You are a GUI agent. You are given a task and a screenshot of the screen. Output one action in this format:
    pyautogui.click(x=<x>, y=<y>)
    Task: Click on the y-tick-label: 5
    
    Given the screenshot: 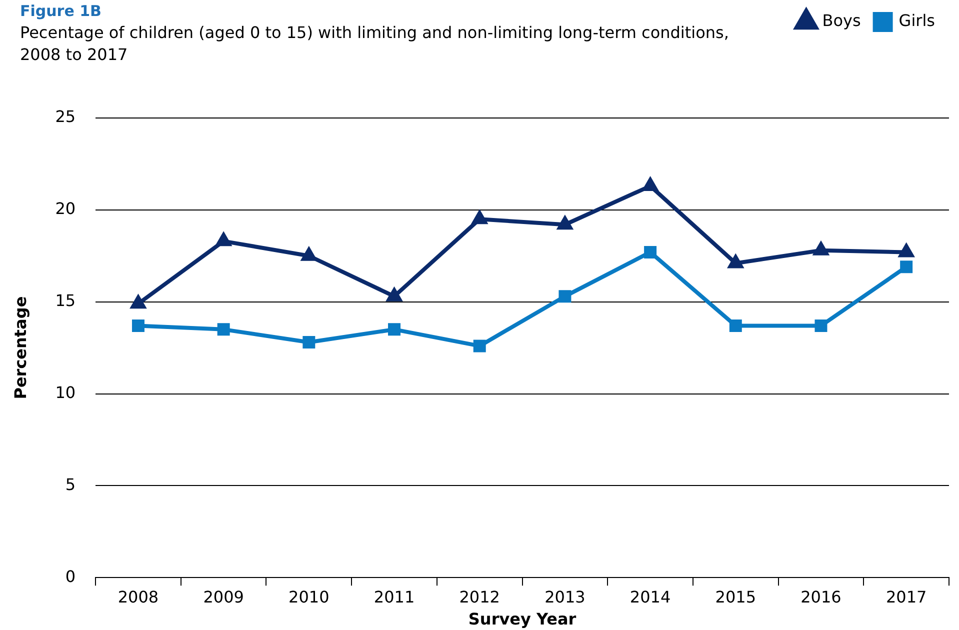 What is the action you would take?
    pyautogui.click(x=70, y=484)
    